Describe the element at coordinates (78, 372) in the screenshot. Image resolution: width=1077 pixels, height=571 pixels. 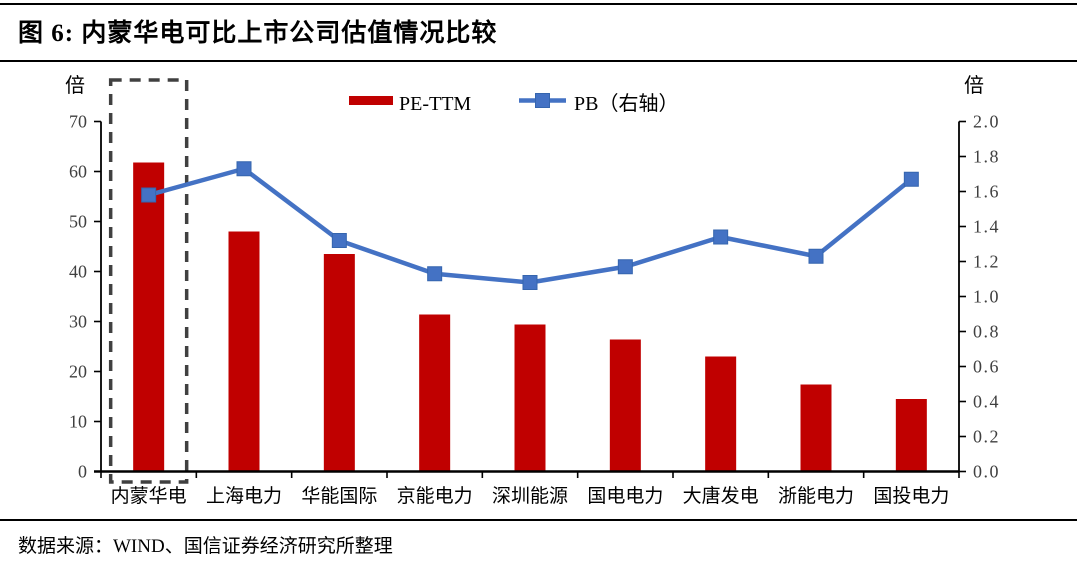
I see `left-axis-tick-label: 20` at that location.